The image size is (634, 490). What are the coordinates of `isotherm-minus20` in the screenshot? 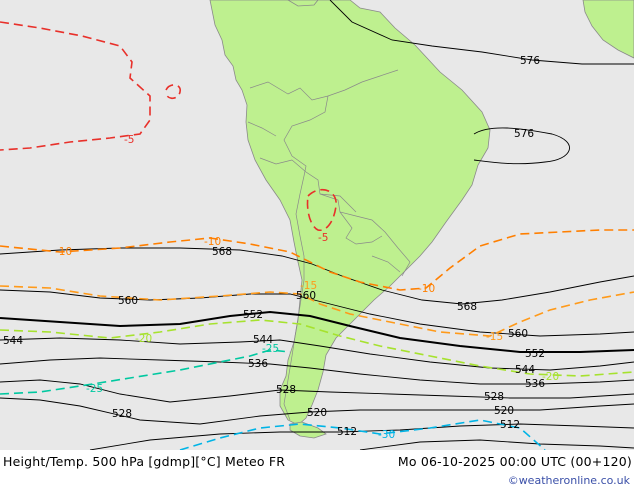 It's located at (317, 348).